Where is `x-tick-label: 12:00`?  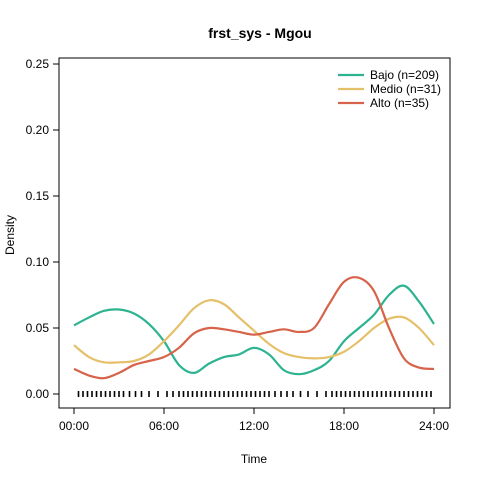
x-tick-label: 12:00 is located at coordinates (254, 426).